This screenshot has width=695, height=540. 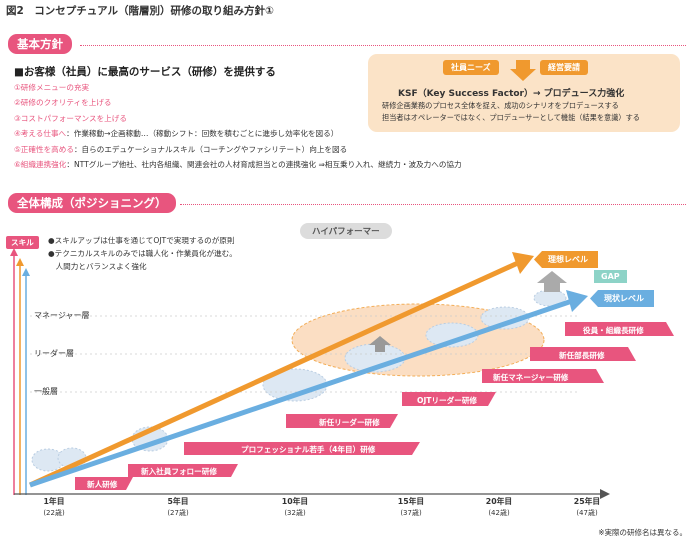 I want to click on note-2: ●テクニカルスキルのみでは職人化・作業員化が進む。, so click(x=142, y=253).